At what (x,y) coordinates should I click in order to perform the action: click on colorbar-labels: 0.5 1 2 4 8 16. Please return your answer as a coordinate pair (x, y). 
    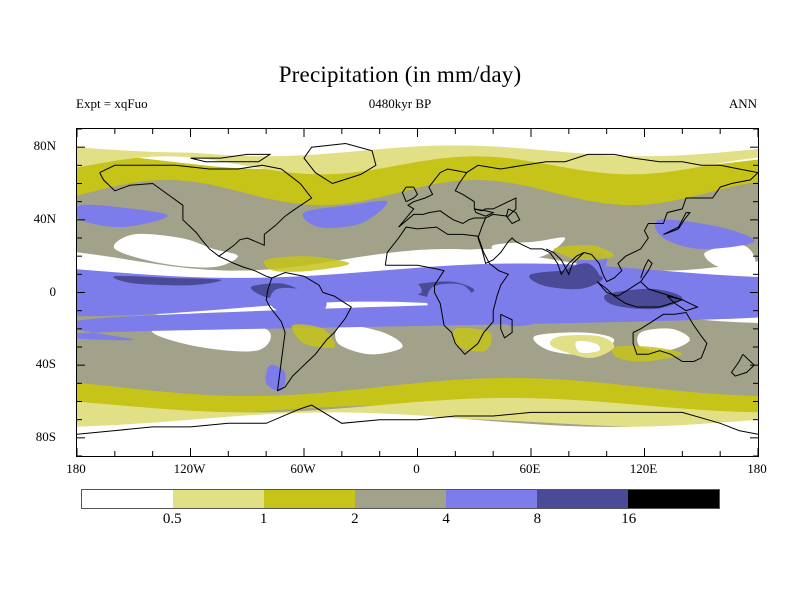
    Looking at the image, I should click on (400, 522).